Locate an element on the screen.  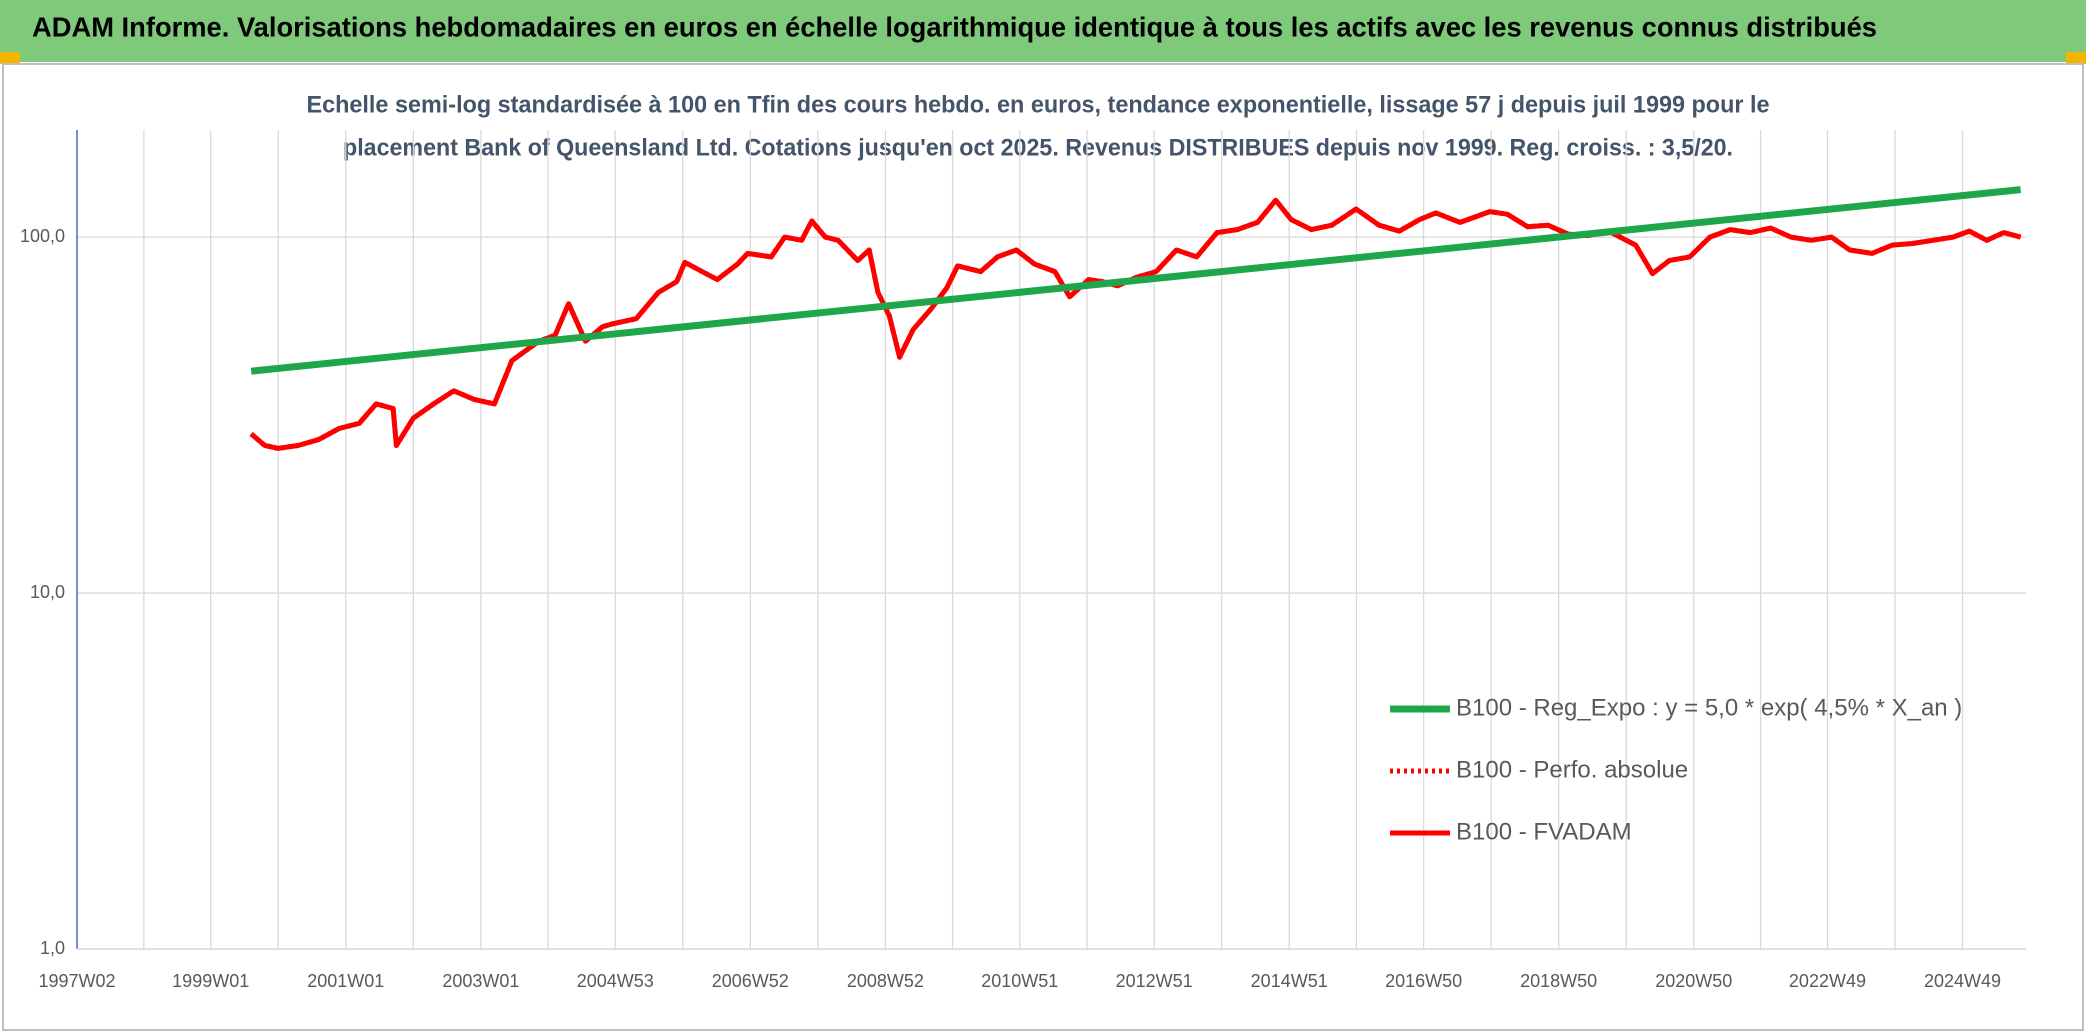
x-tick-label: 2012W51 is located at coordinates (1154, 981).